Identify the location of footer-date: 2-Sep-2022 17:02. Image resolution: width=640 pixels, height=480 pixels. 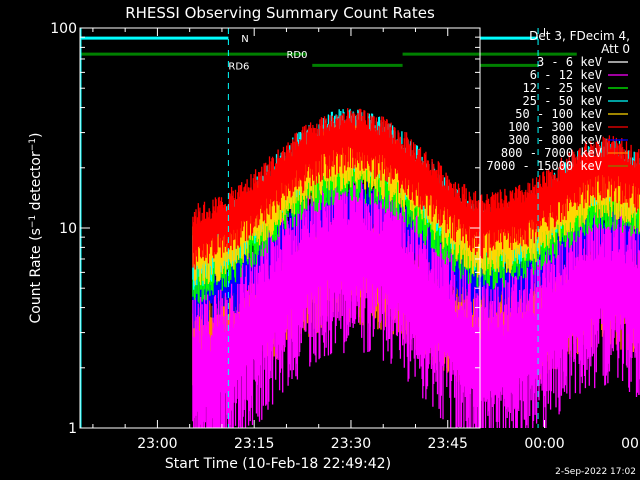
(595, 472).